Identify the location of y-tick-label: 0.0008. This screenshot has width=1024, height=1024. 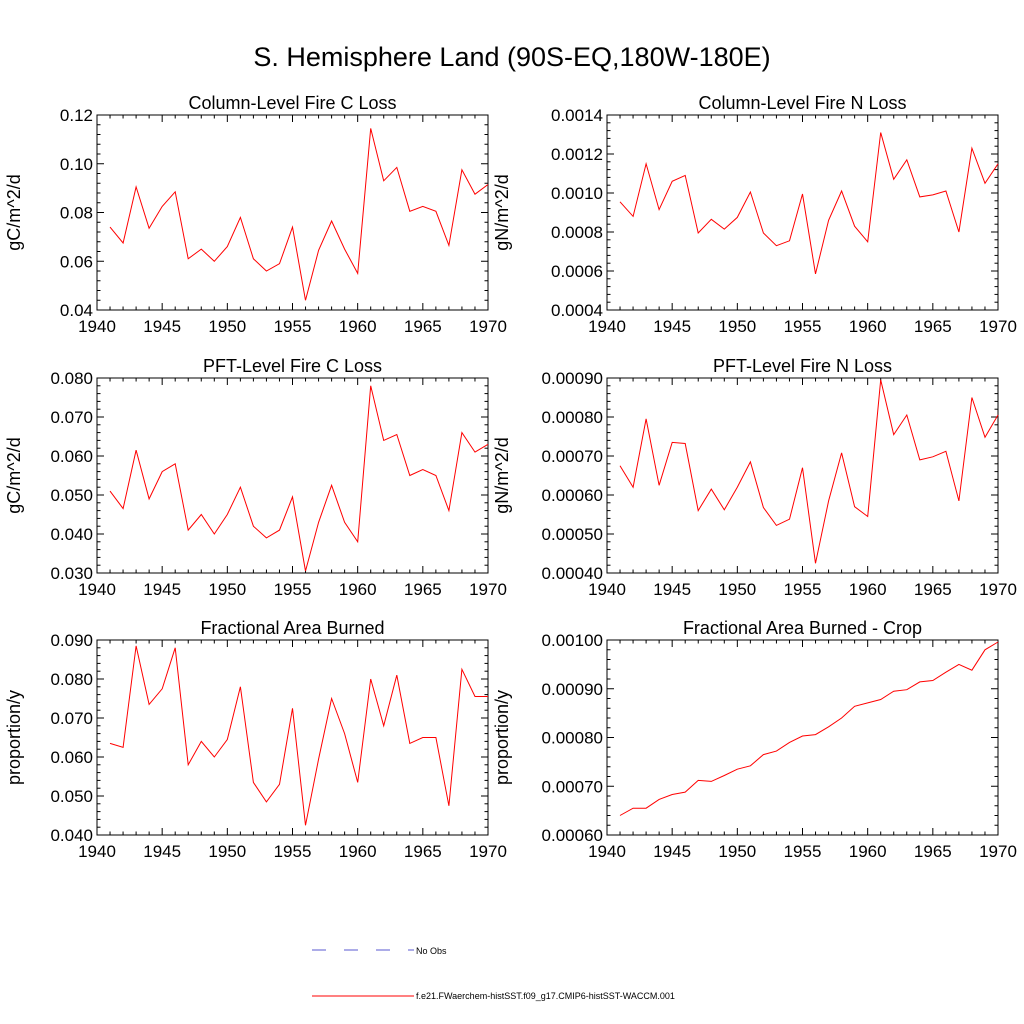
(577, 232).